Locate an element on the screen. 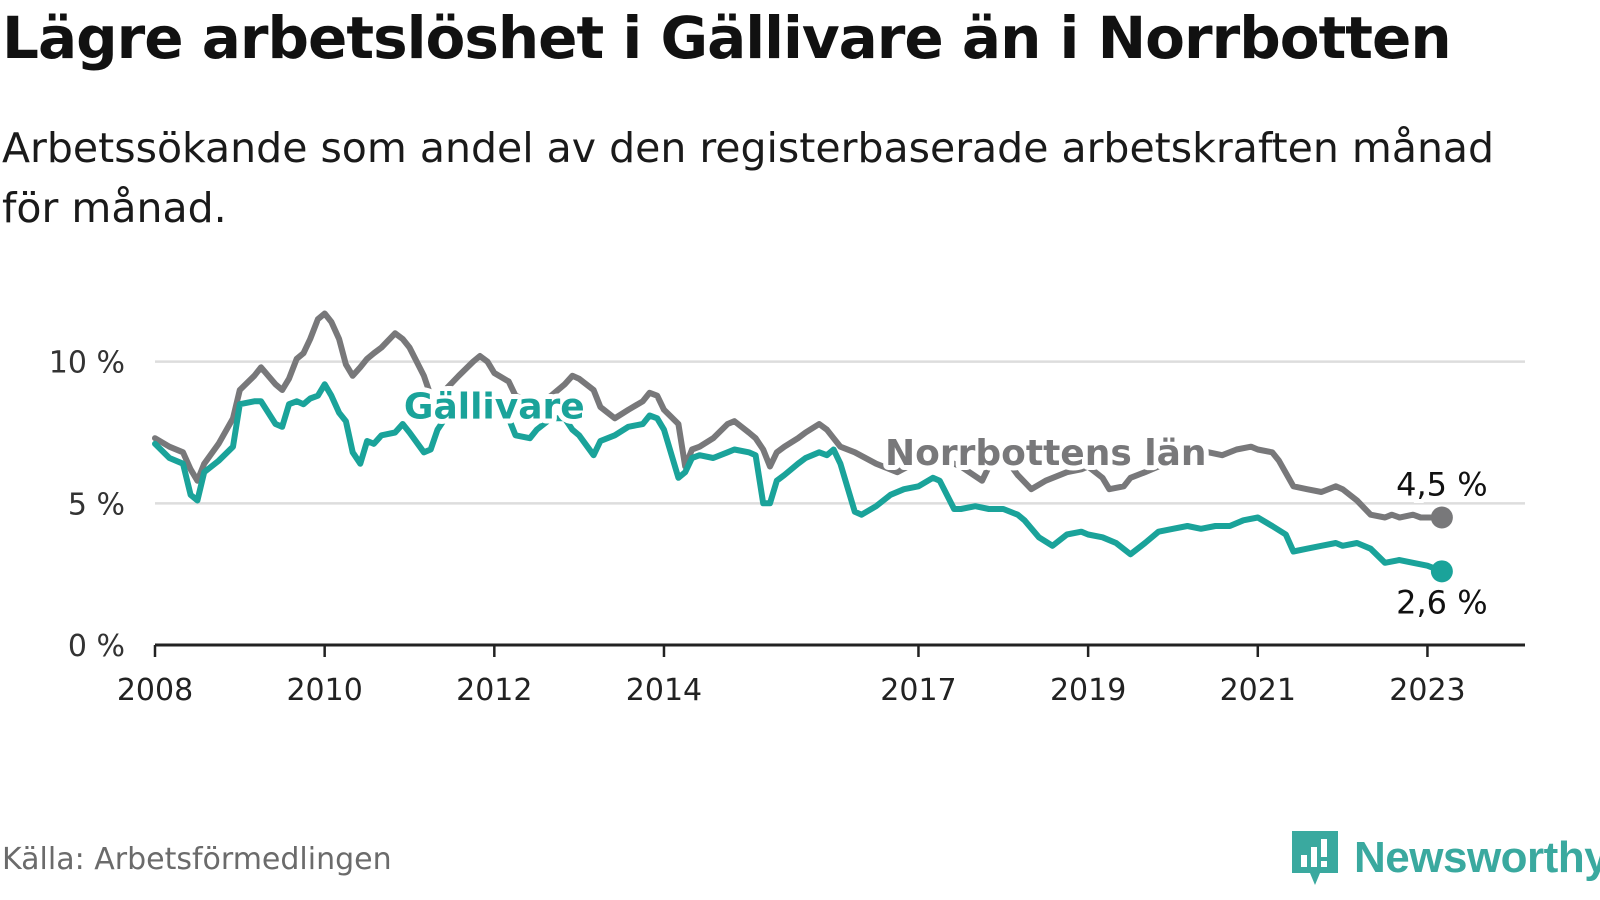 The width and height of the screenshot is (1600, 900). series-label-norrbotten: Norrbottens län is located at coordinates (1046, 453).